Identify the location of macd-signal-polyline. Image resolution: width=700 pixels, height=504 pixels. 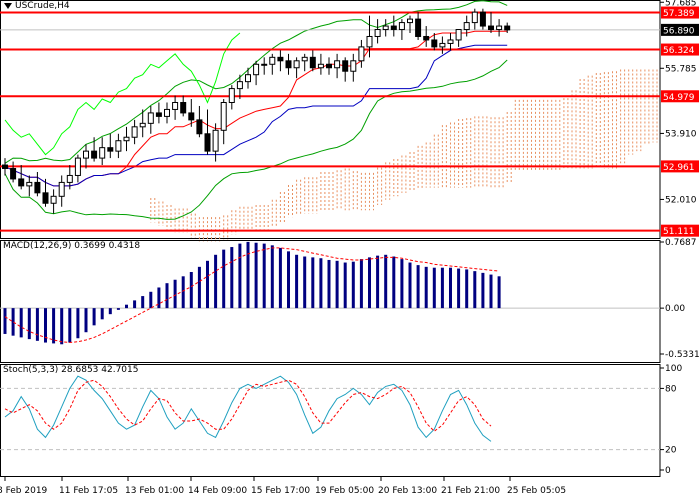
(252, 295).